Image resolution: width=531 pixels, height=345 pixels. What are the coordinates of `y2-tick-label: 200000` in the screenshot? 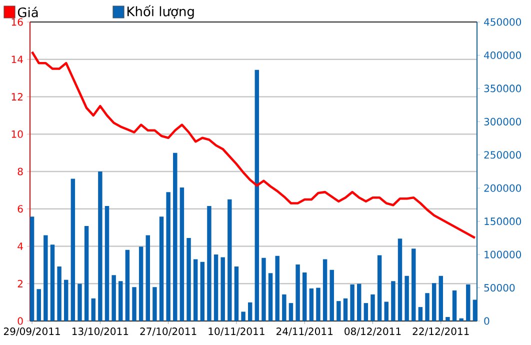 It's located at (503, 188).